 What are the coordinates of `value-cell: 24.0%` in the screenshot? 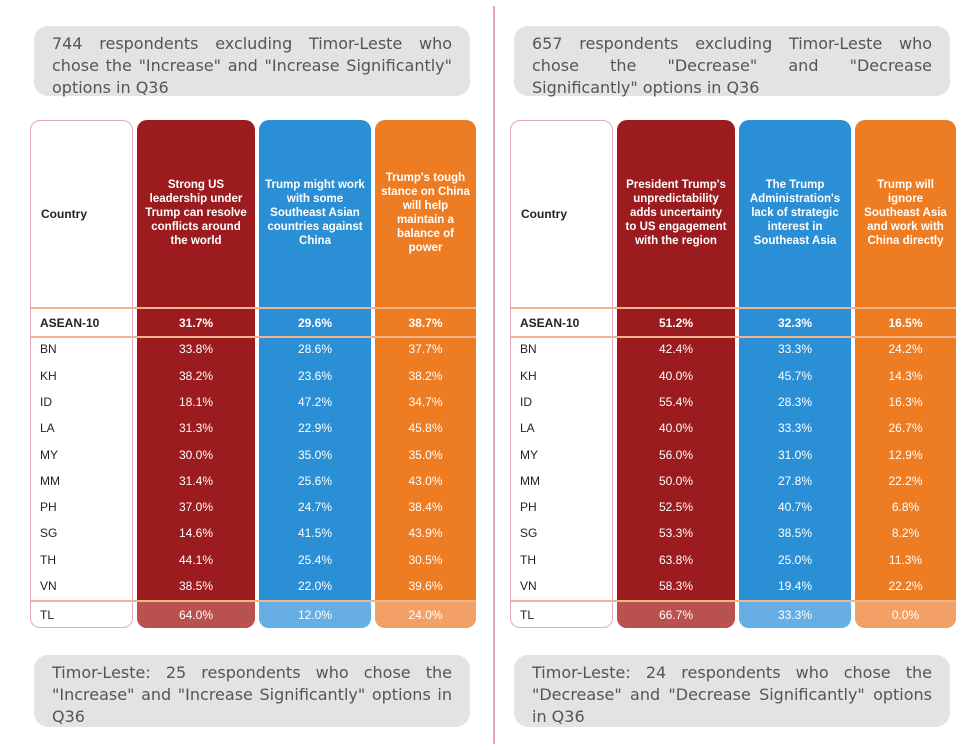 It's located at (425, 615).